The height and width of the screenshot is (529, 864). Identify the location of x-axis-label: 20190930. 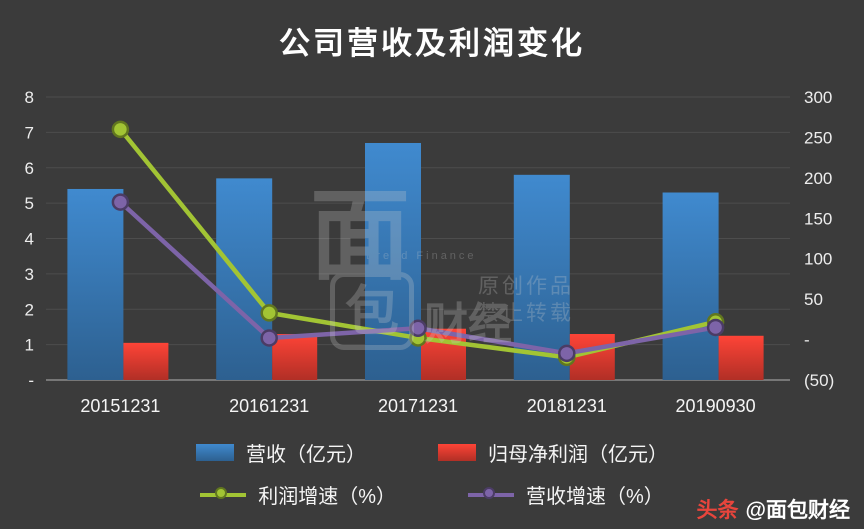
(716, 406).